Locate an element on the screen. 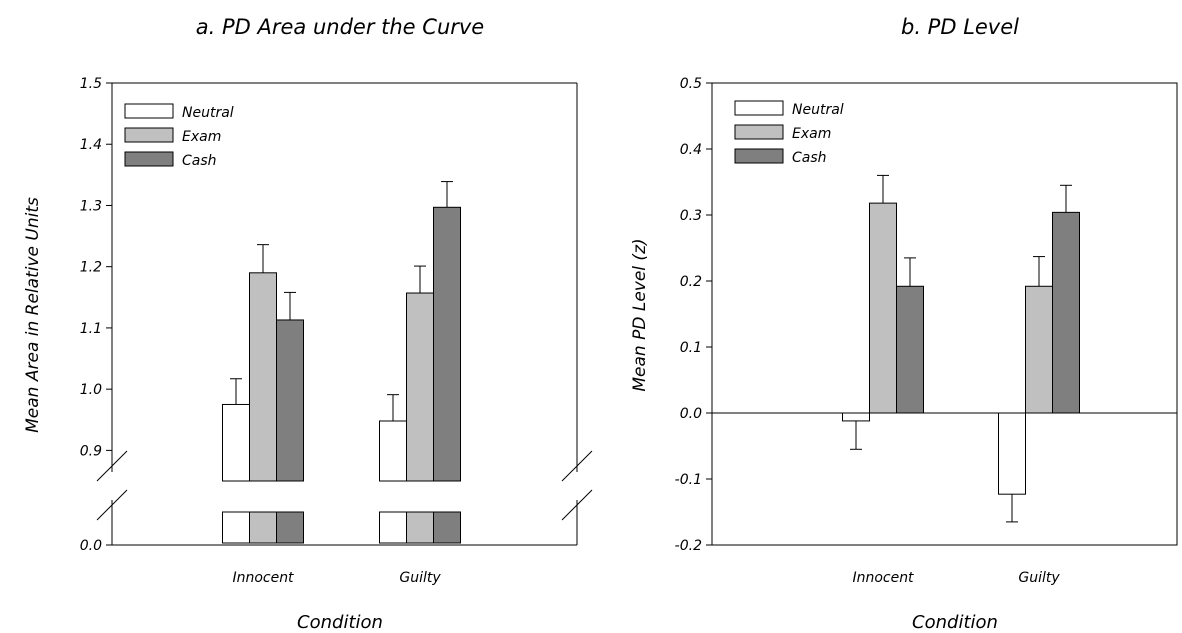 Image resolution: width=1182 pixels, height=633 pixels. panel-b-legend: Neutral Exam Cash is located at coordinates (789, 133).